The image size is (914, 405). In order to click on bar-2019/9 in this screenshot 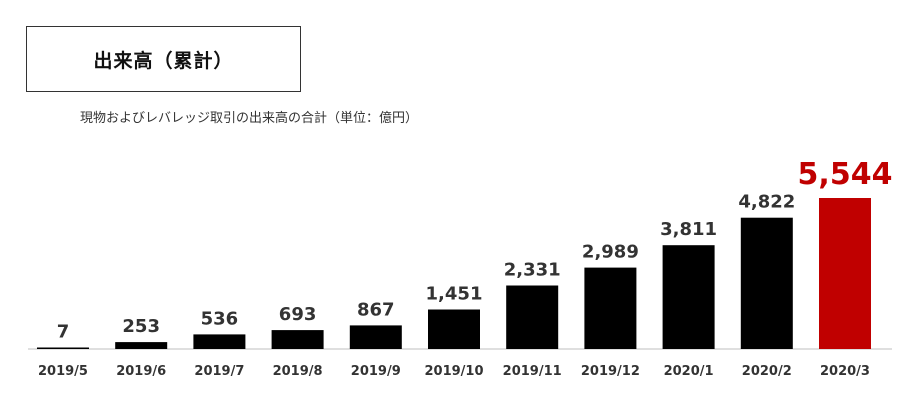, I will do `click(375, 337)`.